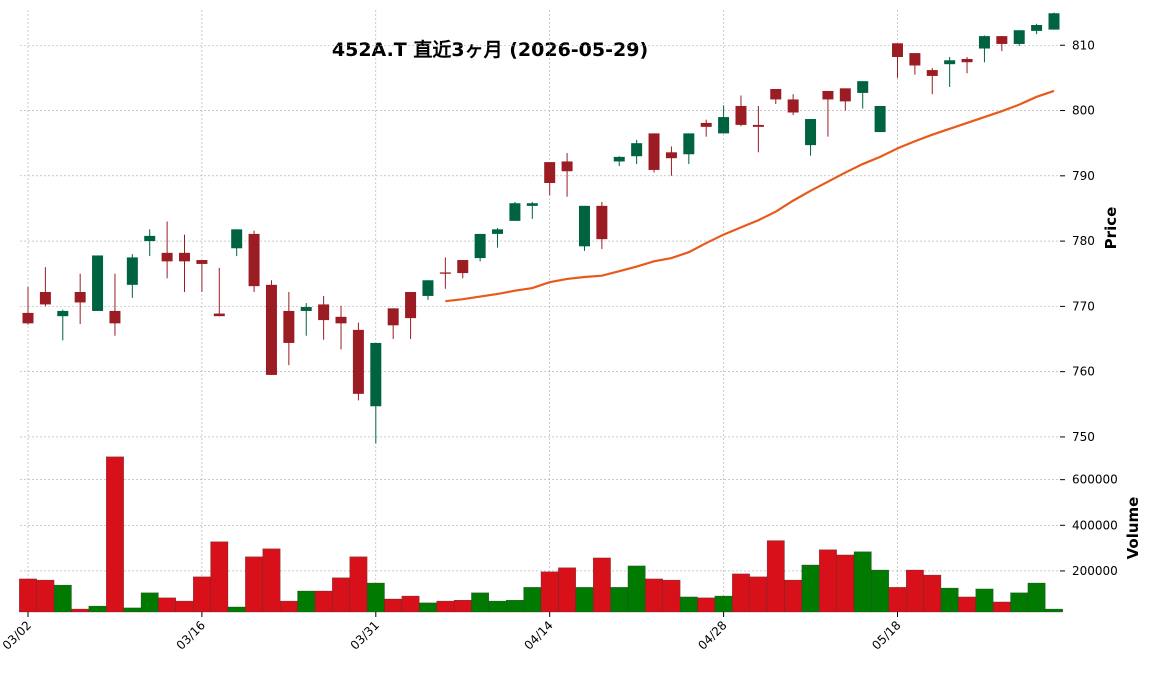  Describe the element at coordinates (1095, 525) in the screenshot. I see `y-tick-label: 400000` at that location.